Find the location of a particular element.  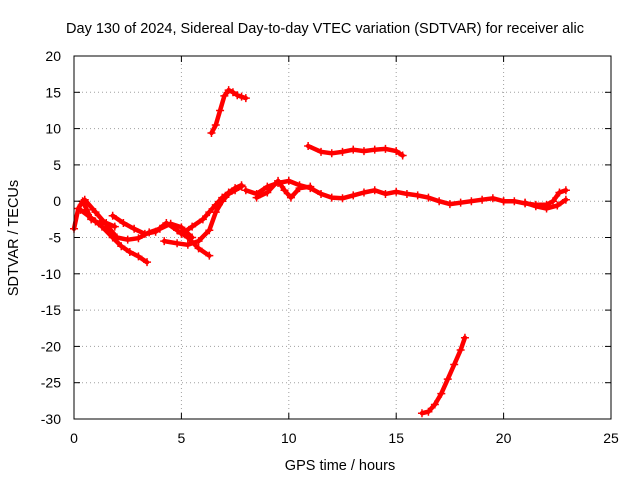

series-mid-wave is located at coordinates (161, 235).